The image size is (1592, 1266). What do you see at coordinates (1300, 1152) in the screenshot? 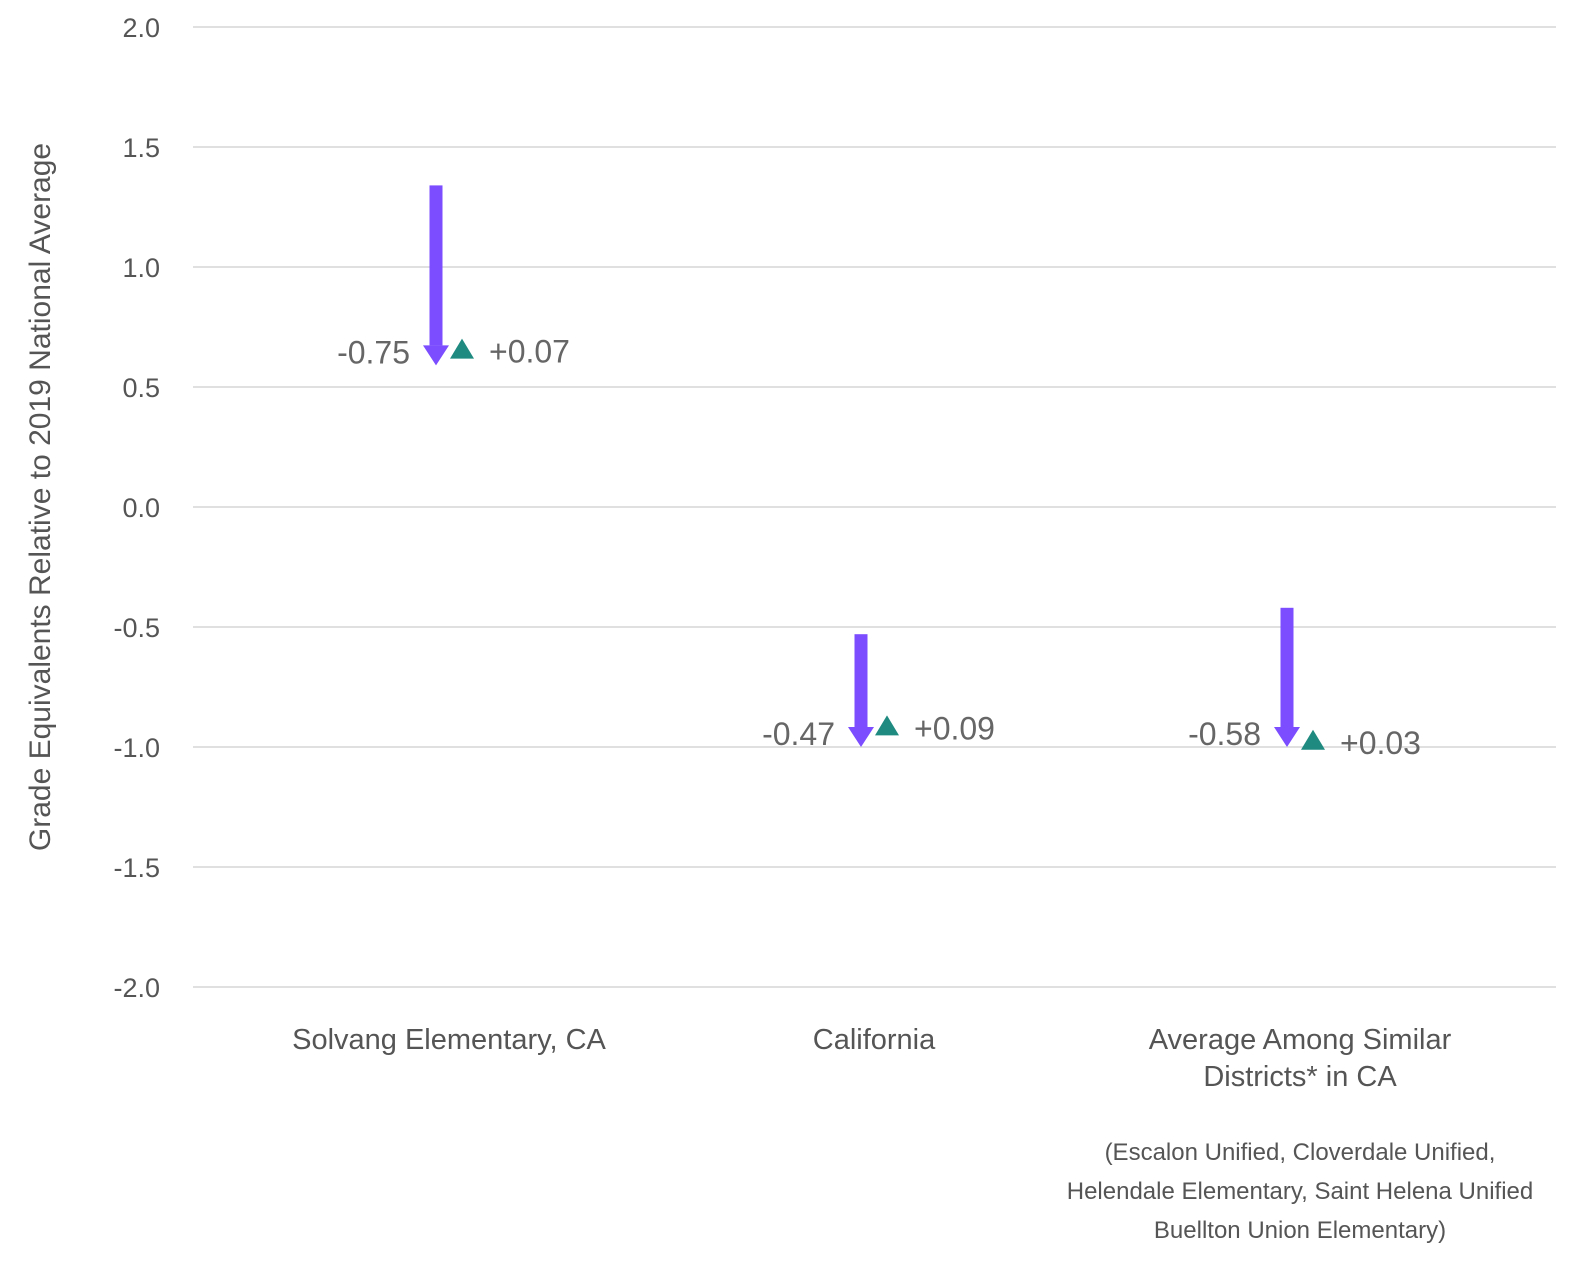
I see `footnote-line: (Escalon Unified, Cloverdale Unified,` at bounding box center [1300, 1152].